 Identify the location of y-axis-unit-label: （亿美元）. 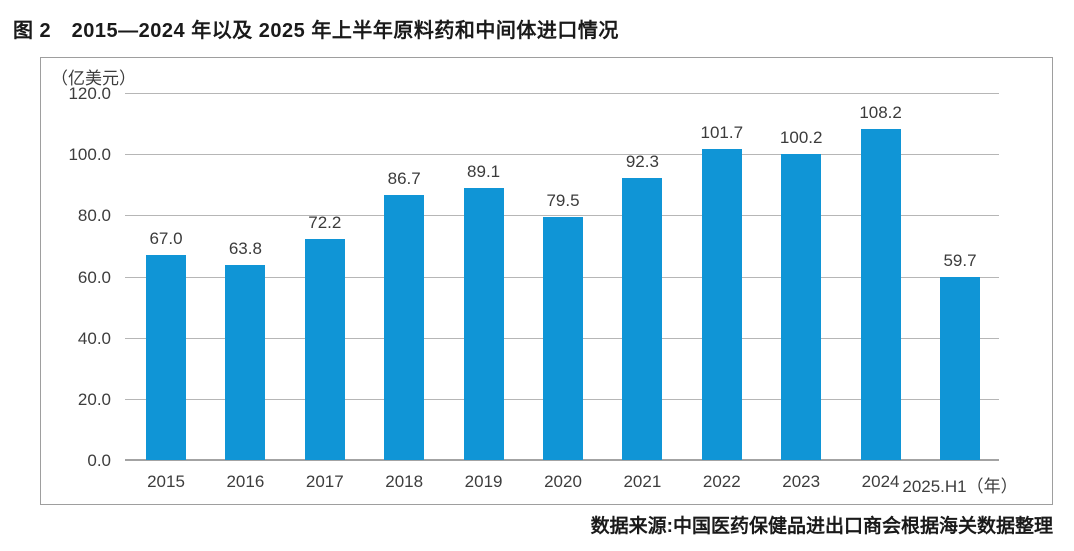
(93, 78).